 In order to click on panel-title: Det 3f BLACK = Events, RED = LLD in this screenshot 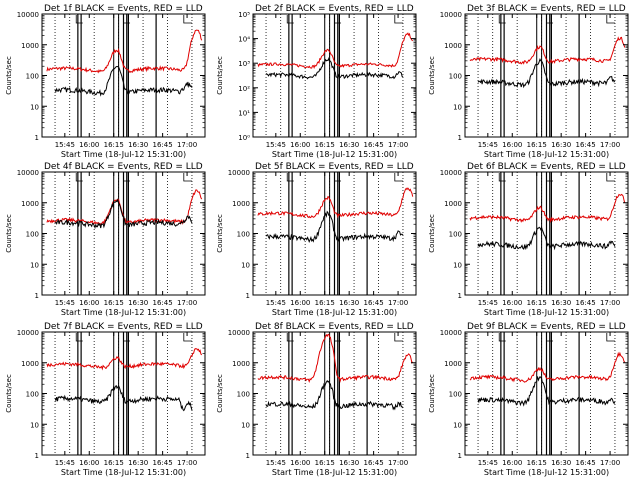, I will do `click(546, 9)`.